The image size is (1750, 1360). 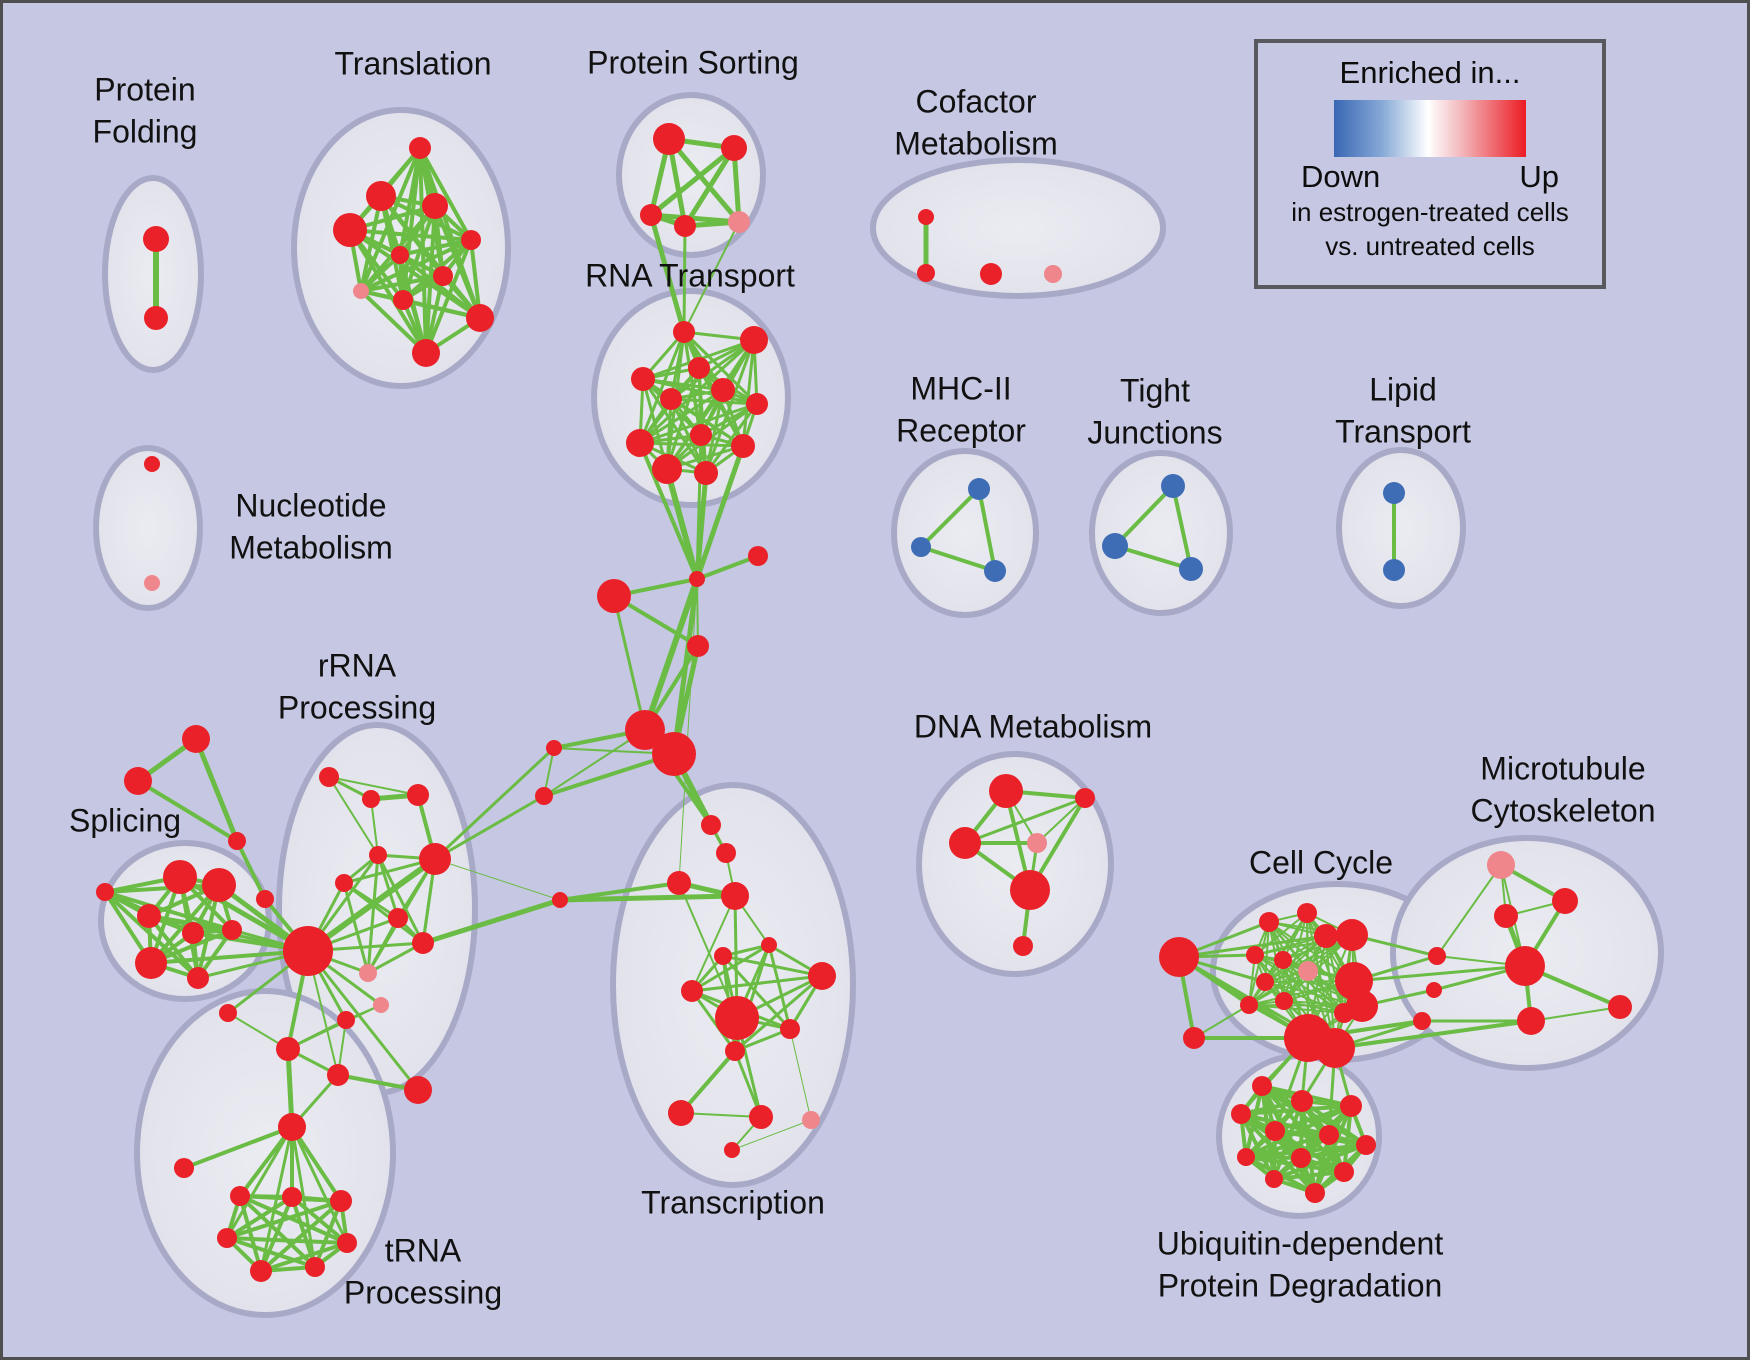 What do you see at coordinates (1563, 810) in the screenshot?
I see `cluster-label-microtubule-cytoskeleton: Cytoskeleton` at bounding box center [1563, 810].